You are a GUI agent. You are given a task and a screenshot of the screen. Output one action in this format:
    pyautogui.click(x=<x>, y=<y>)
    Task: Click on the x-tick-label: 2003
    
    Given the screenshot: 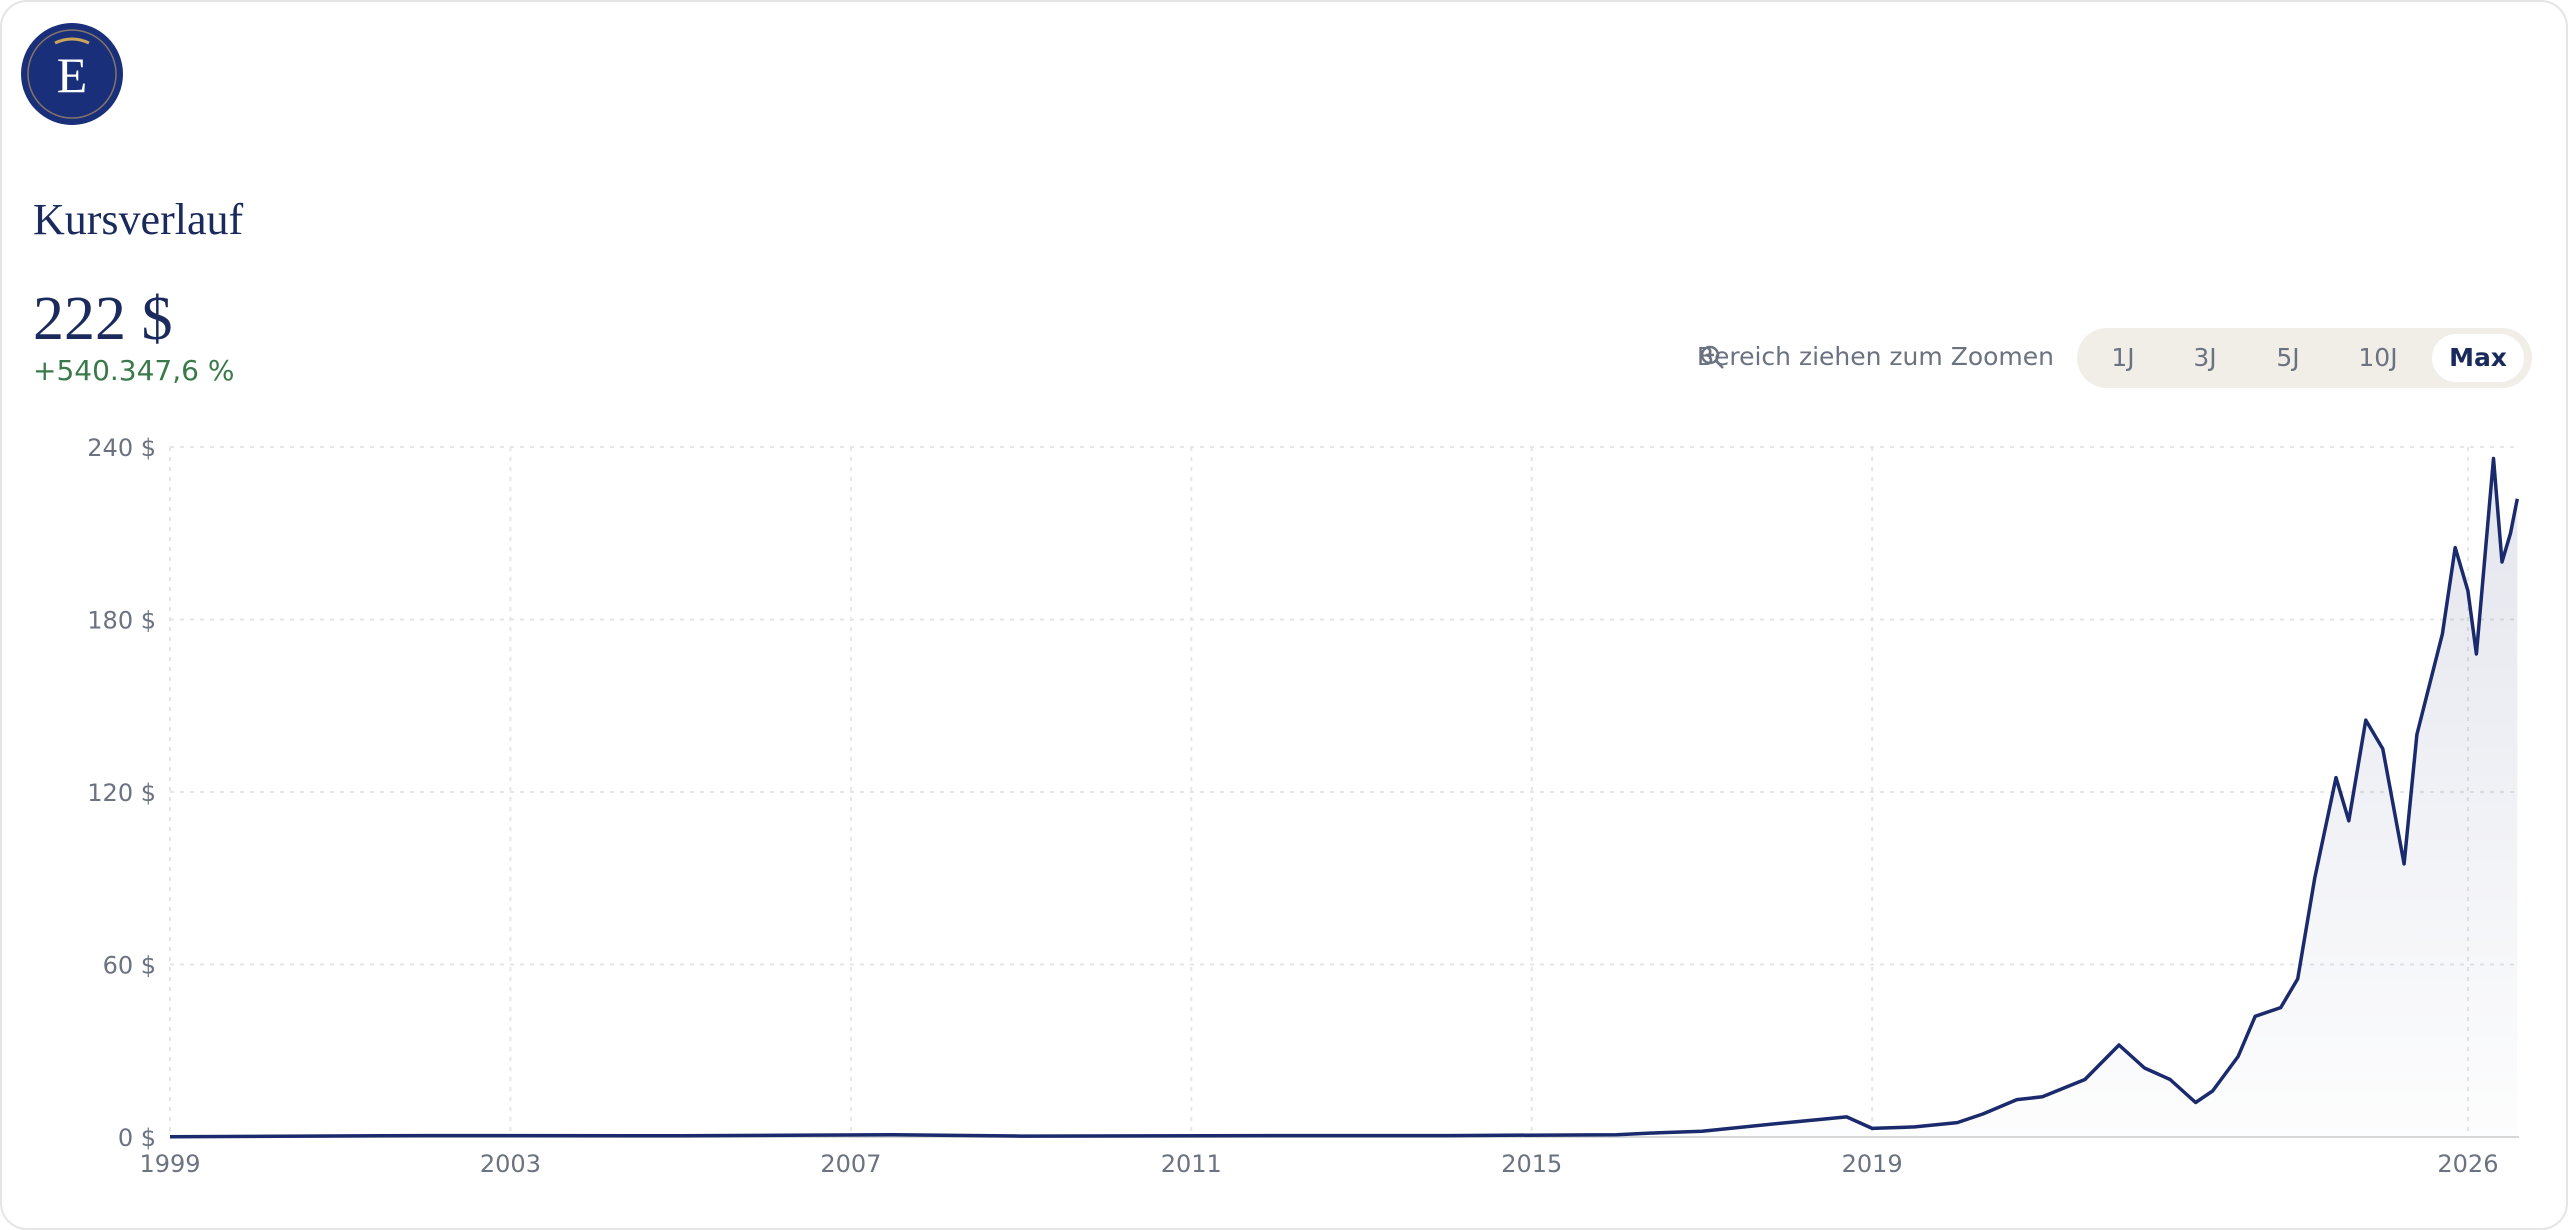 What is the action you would take?
    pyautogui.click(x=510, y=1164)
    